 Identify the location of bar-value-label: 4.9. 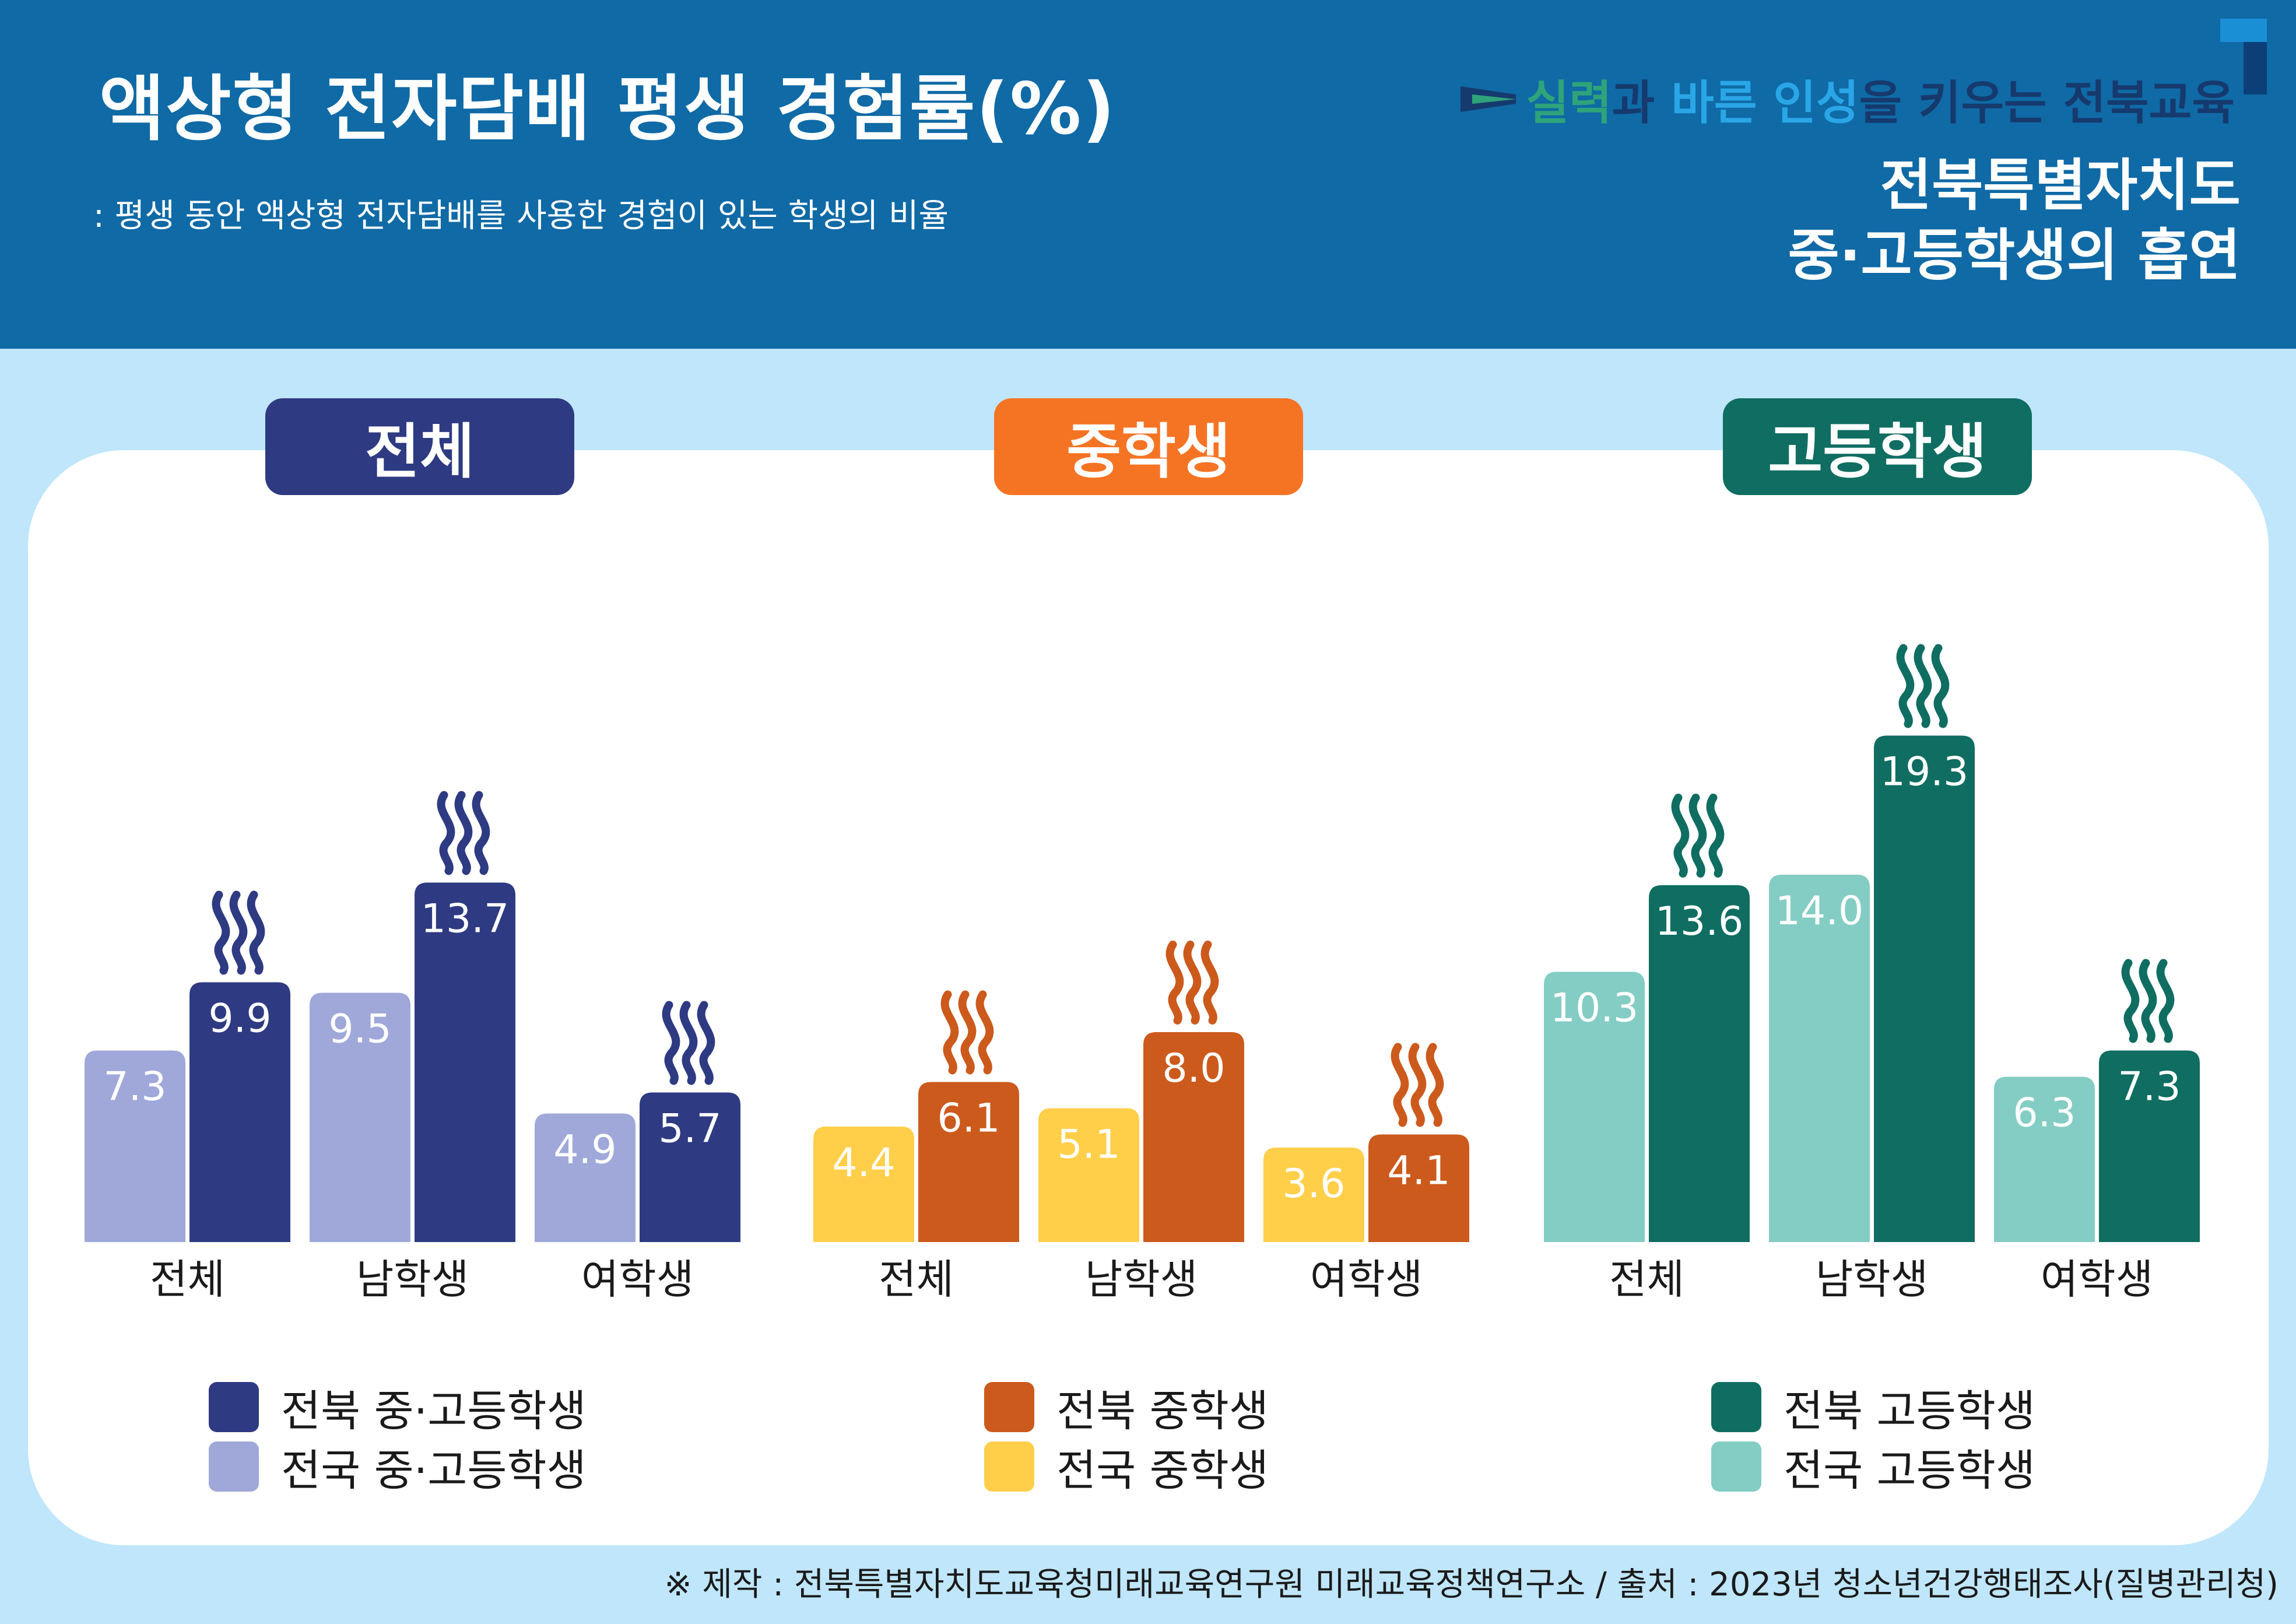
(584, 1150).